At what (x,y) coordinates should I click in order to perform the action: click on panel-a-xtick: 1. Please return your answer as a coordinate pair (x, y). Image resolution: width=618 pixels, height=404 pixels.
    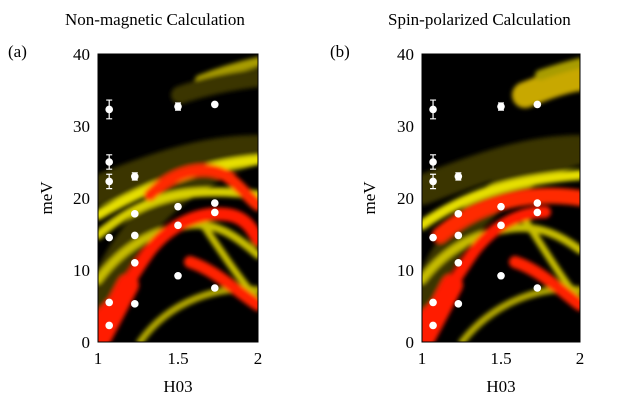
    Looking at the image, I should click on (98, 358).